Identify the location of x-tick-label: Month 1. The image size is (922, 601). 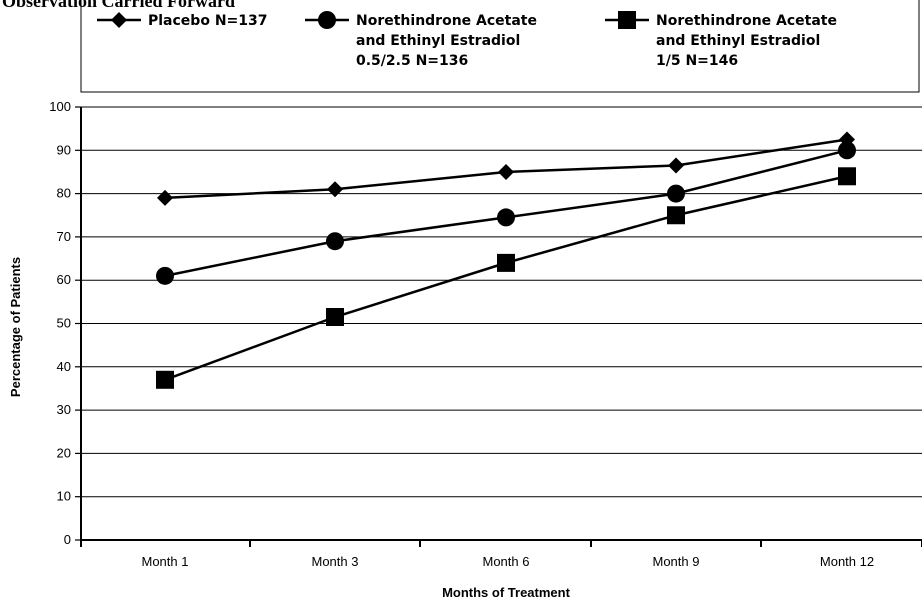
(165, 561).